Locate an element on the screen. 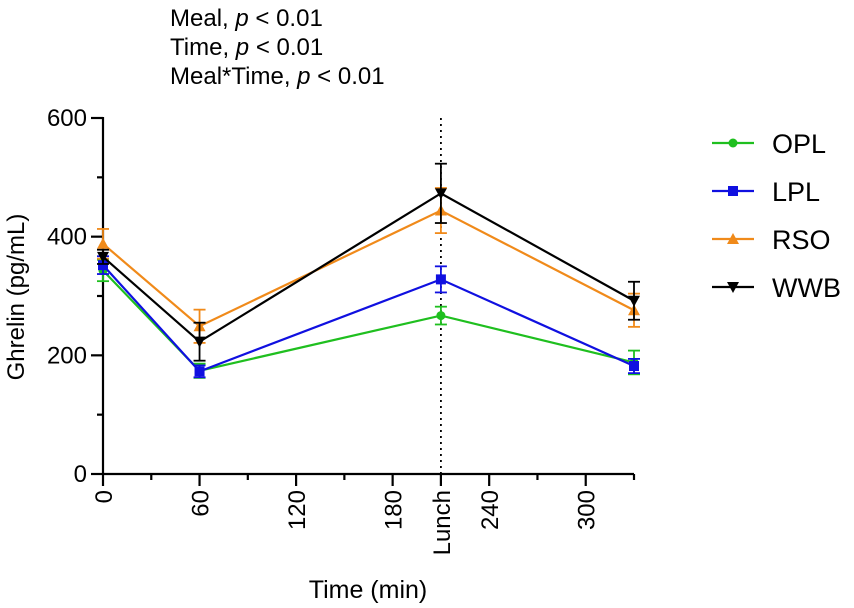  stat-line-time: Time, p < 0.01 is located at coordinates (247, 47).